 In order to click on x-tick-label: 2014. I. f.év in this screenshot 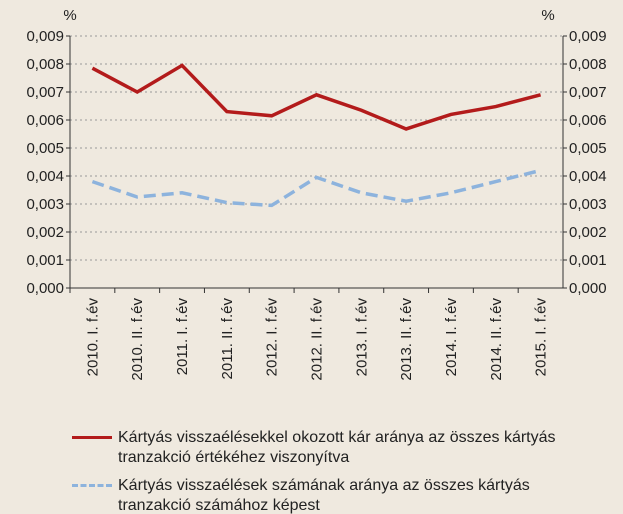, I will do `click(451, 337)`.